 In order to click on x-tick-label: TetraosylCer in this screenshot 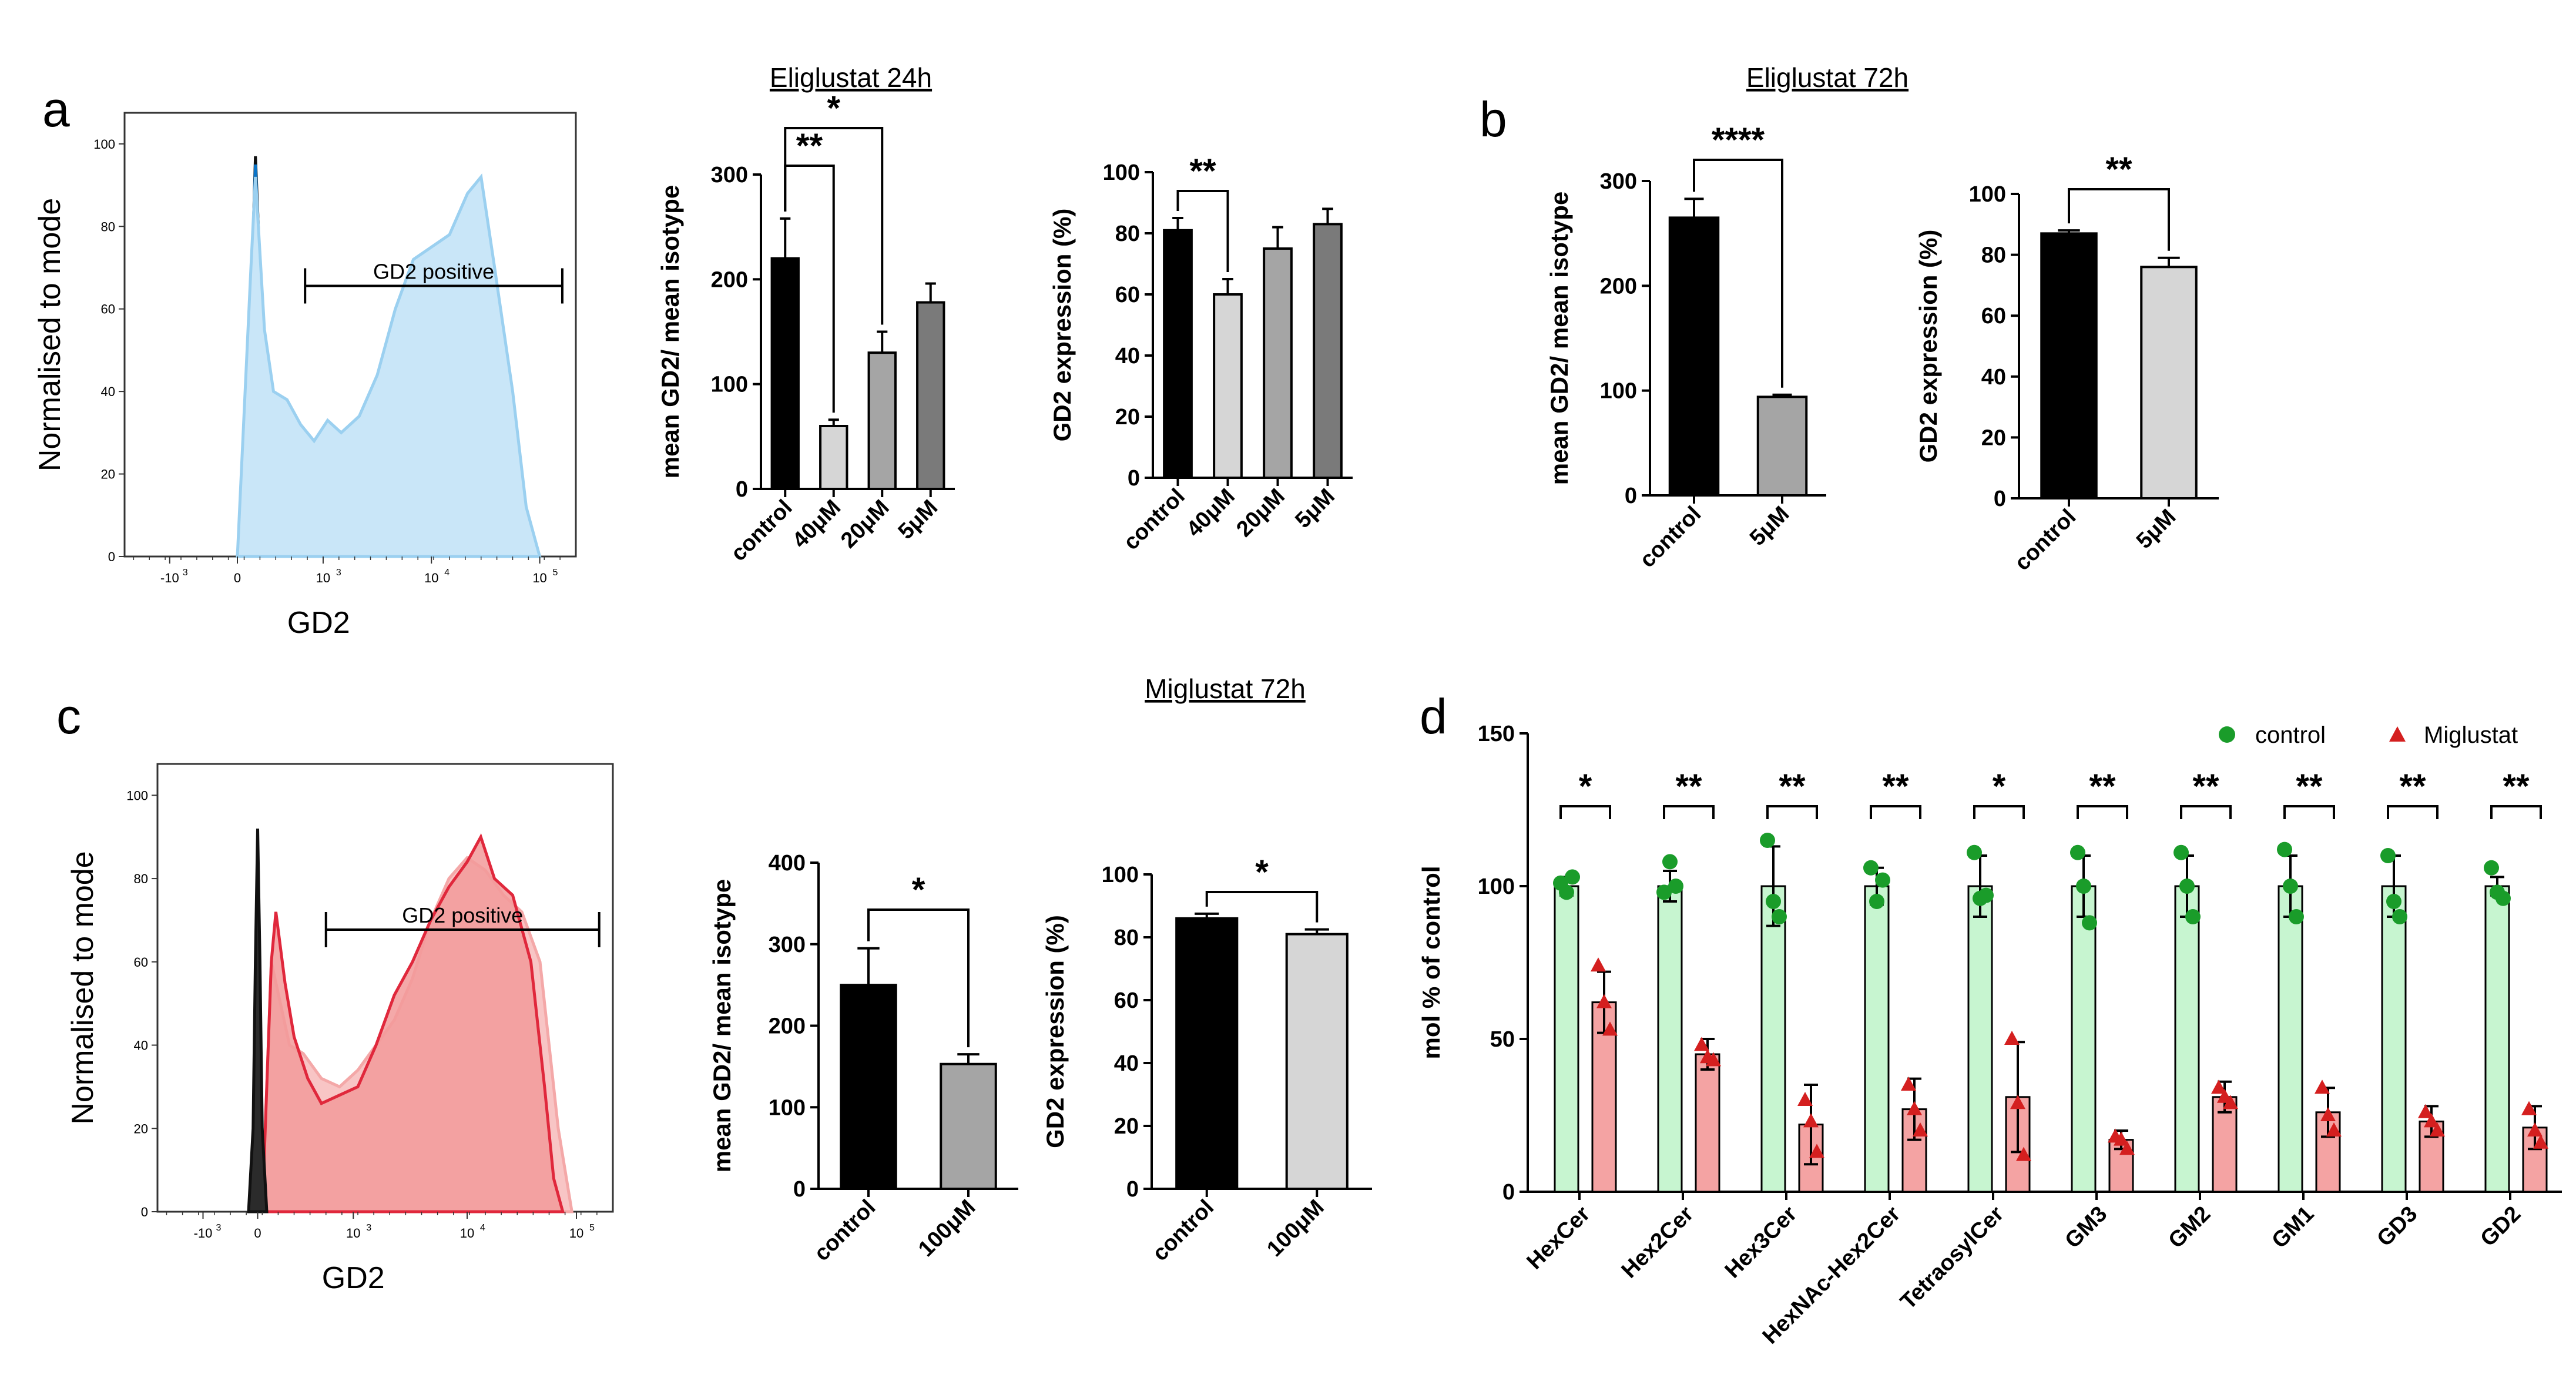, I will do `click(1952, 1259)`.